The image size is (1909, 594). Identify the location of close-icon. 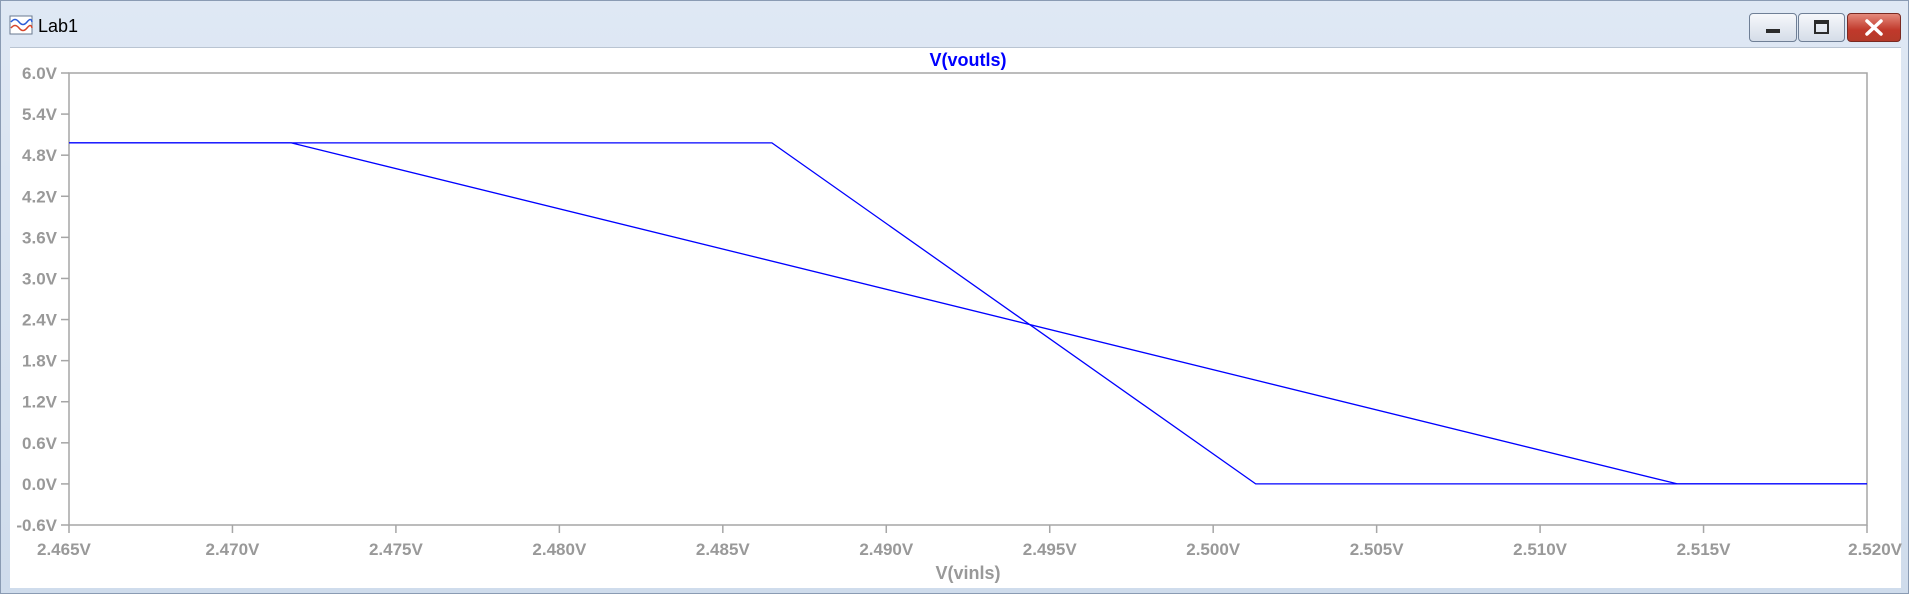
(1874, 27).